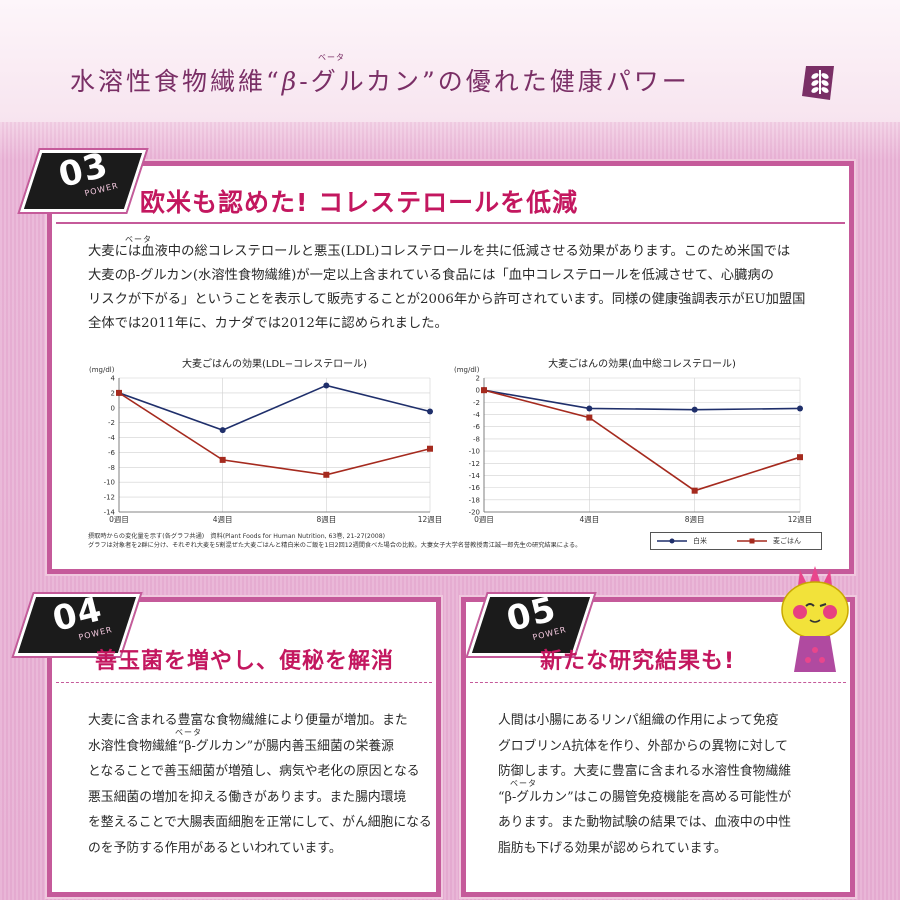  I want to click on page-title: 水溶性食物繊維“β-グルカン”の優れた健康パワー, so click(430, 82).